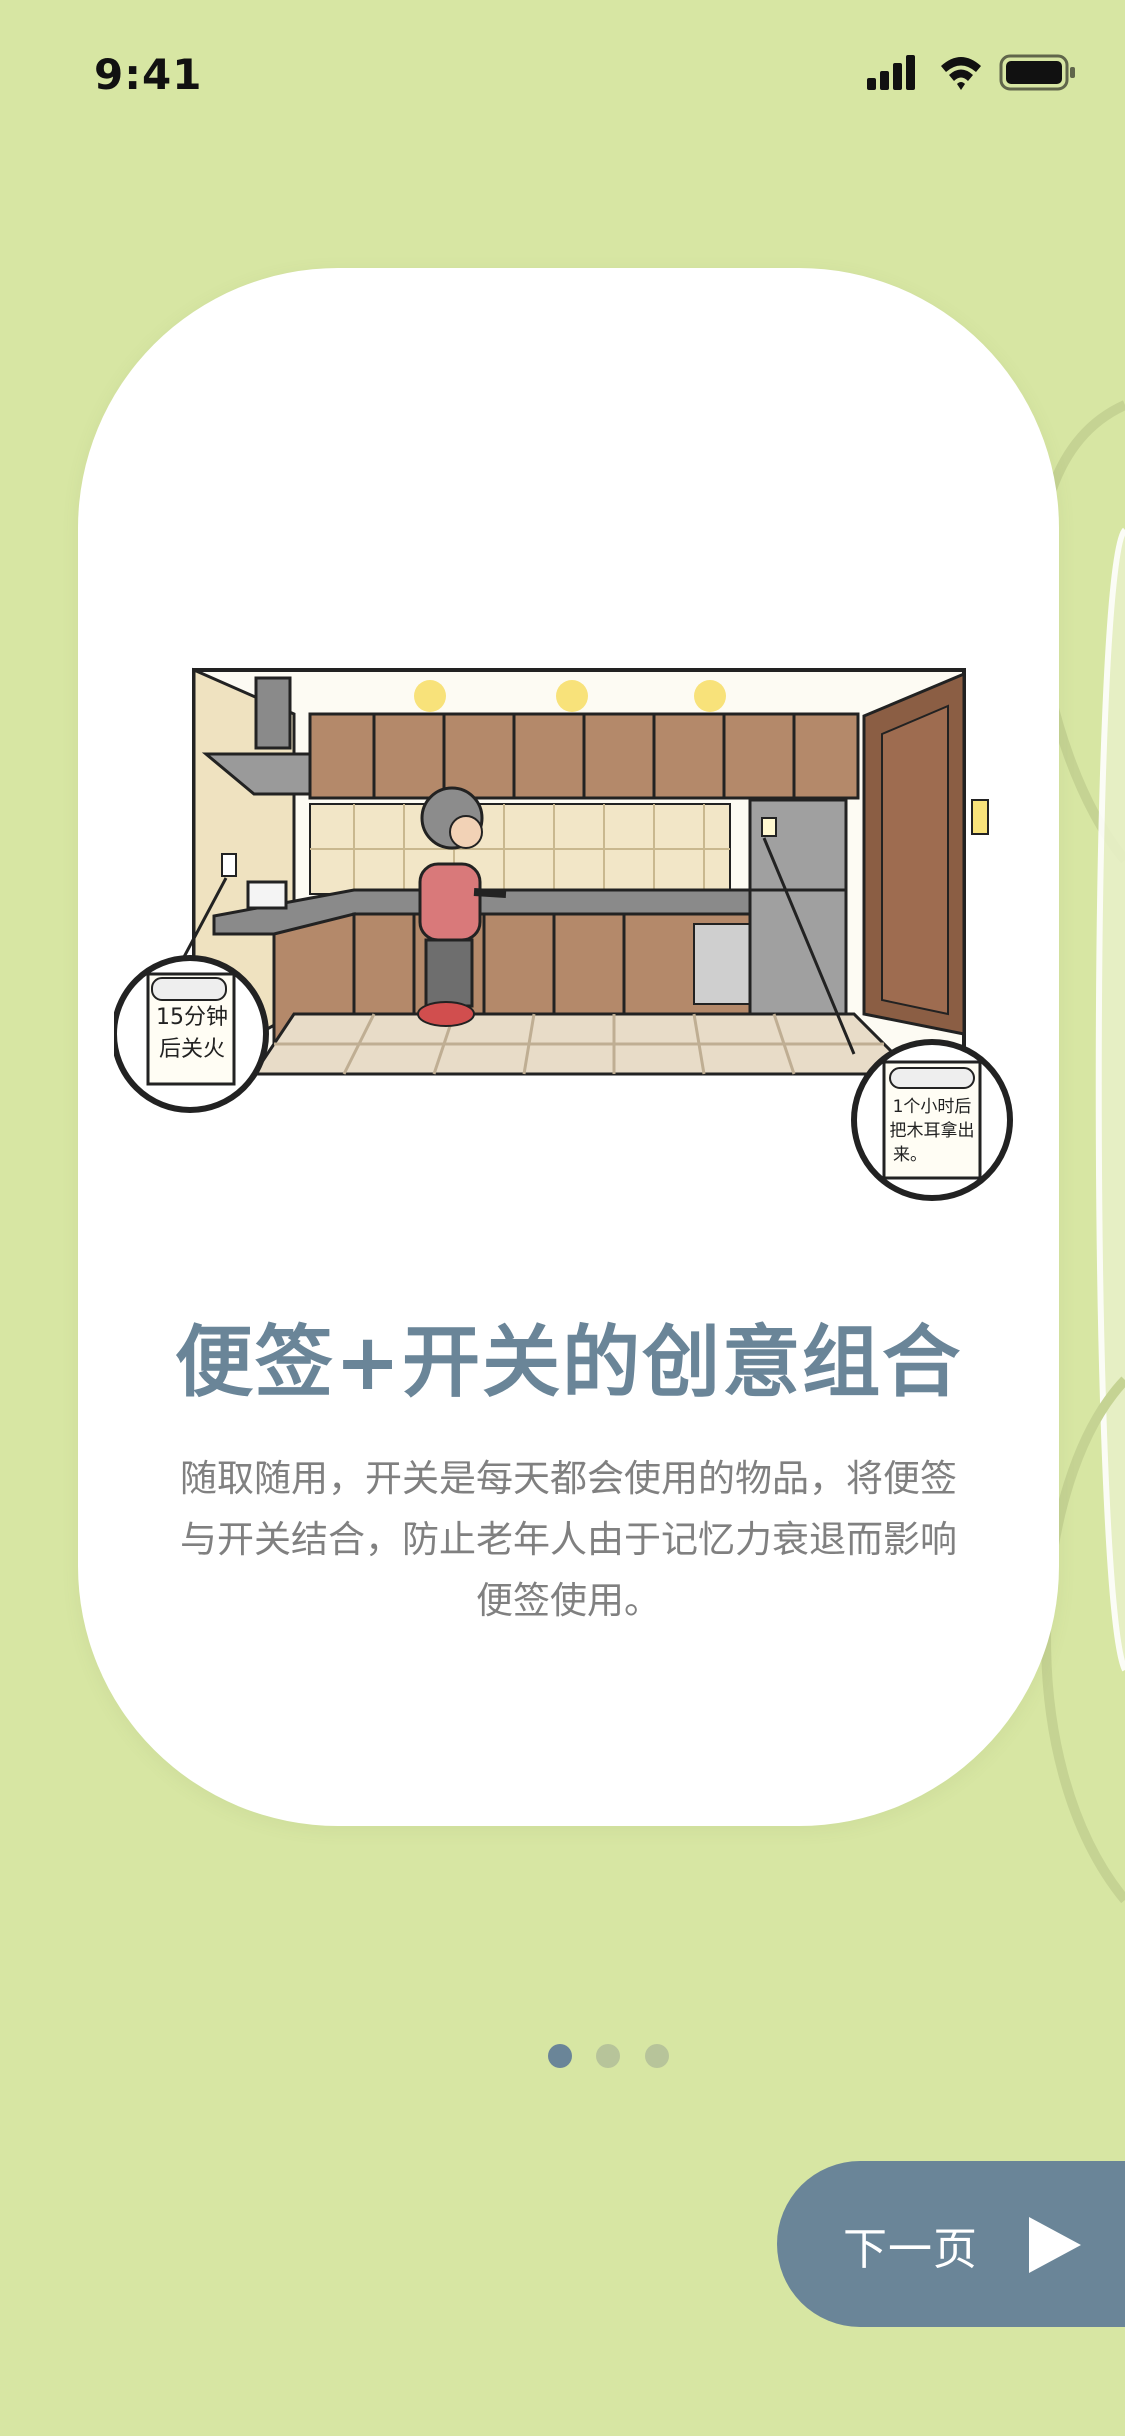 The height and width of the screenshot is (2436, 1125). Describe the element at coordinates (910, 1155) in the screenshot. I see `note-right-line3: 来。` at that location.